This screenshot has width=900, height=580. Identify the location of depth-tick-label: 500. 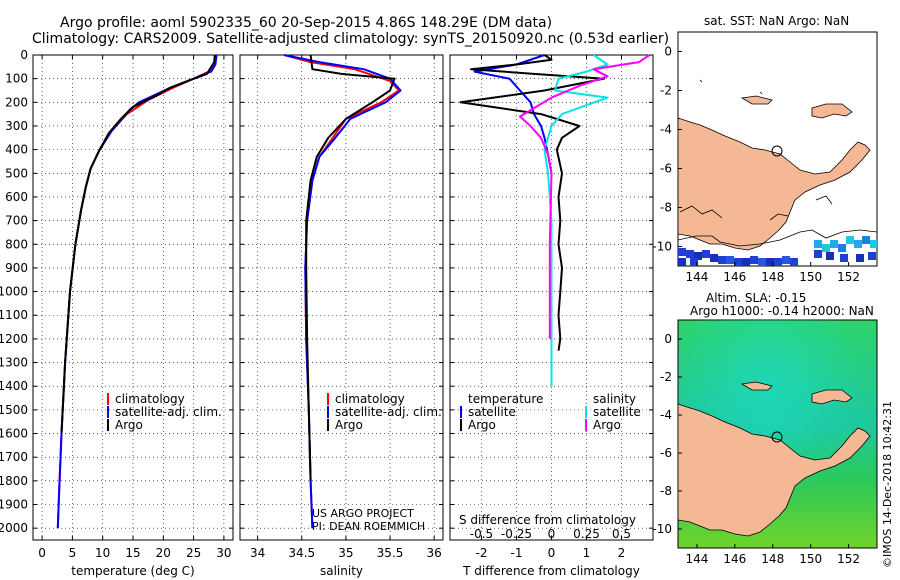
(16, 173).